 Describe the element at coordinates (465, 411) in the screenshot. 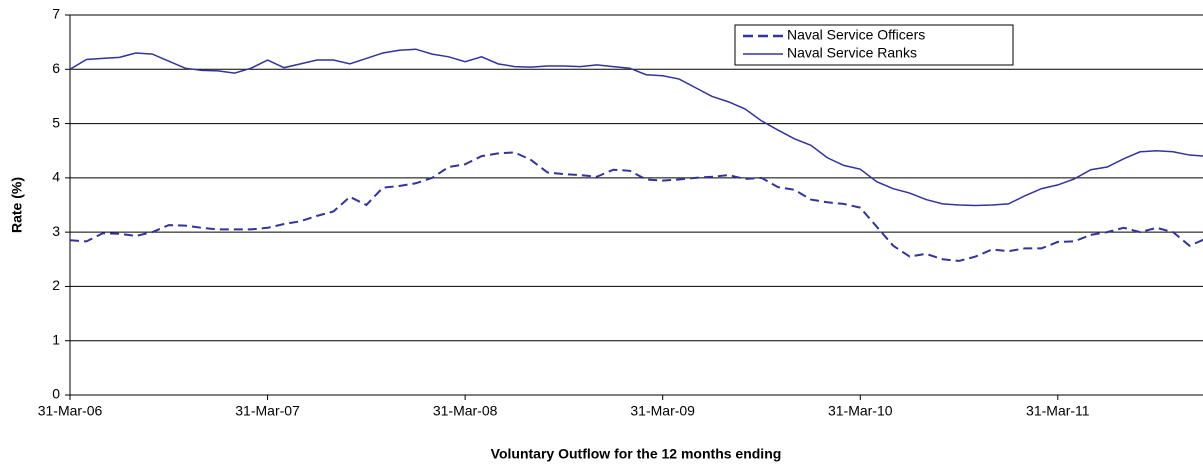

I see `x-tick-label: 31-Mar-08` at that location.